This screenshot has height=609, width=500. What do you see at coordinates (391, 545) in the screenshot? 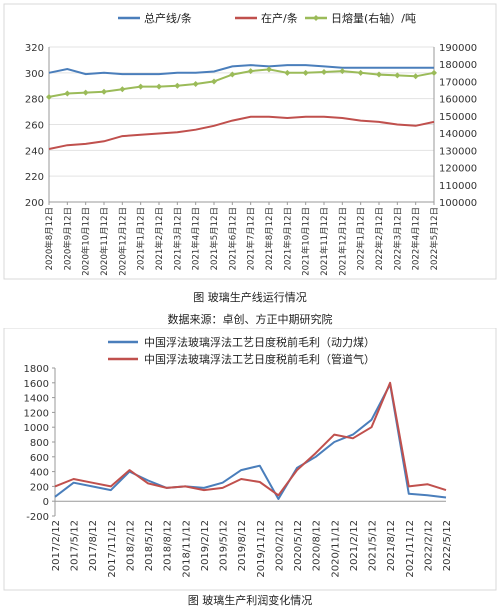
I see `x-tick-label: 2021/8/12` at bounding box center [391, 545].